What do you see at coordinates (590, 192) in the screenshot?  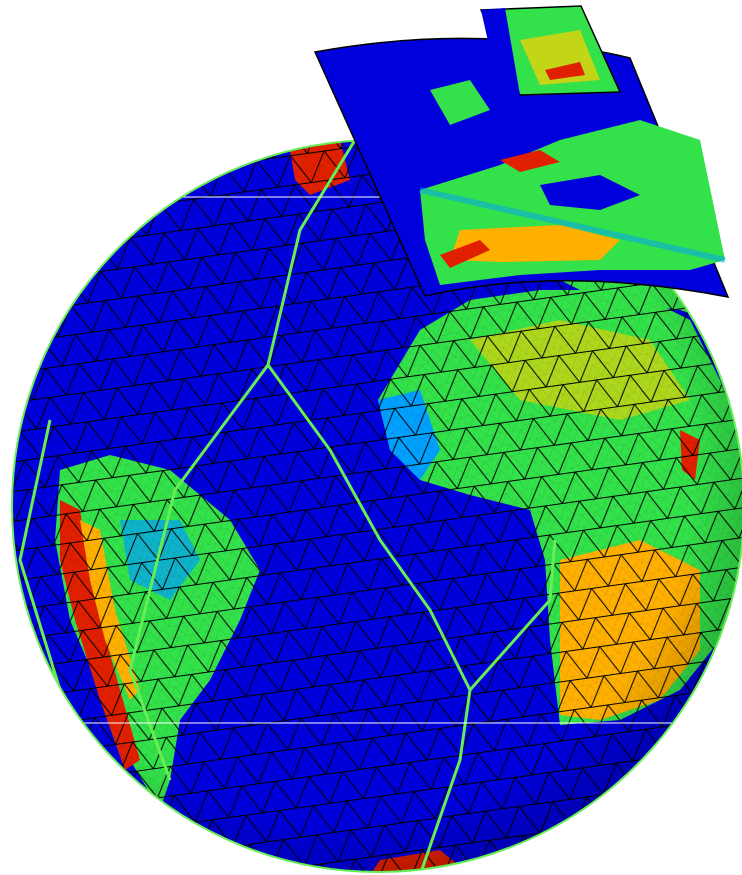 I see `patch-sea` at bounding box center [590, 192].